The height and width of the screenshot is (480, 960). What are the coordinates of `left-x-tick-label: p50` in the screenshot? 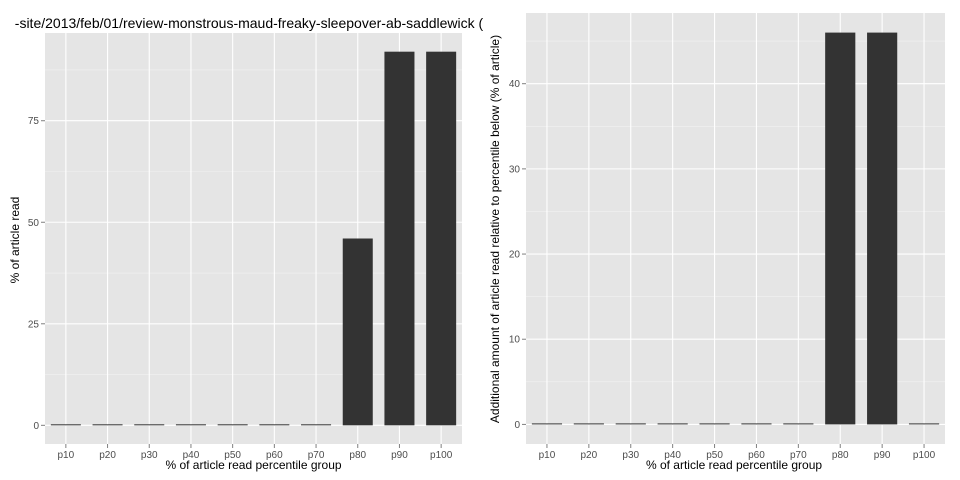 It's located at (232, 455).